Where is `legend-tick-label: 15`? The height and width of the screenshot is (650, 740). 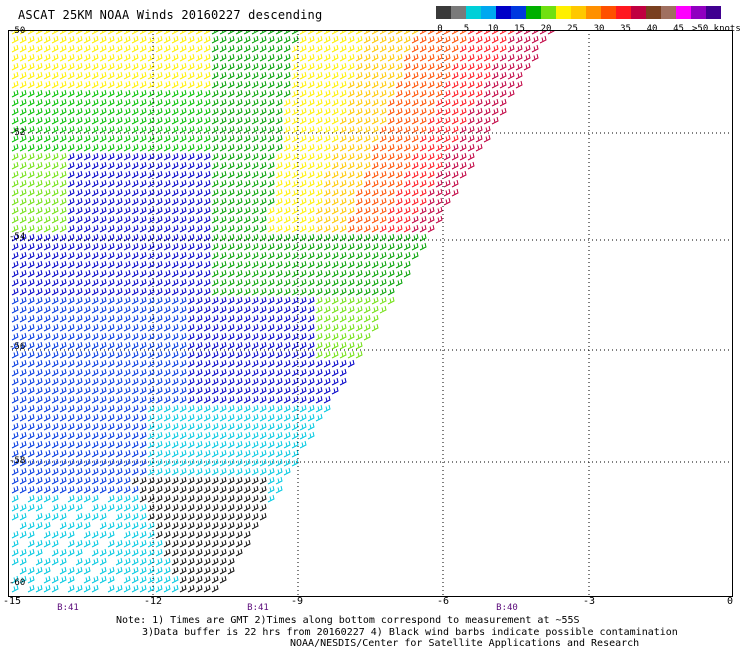
legend-tick-label: 15 is located at coordinates (519, 29).